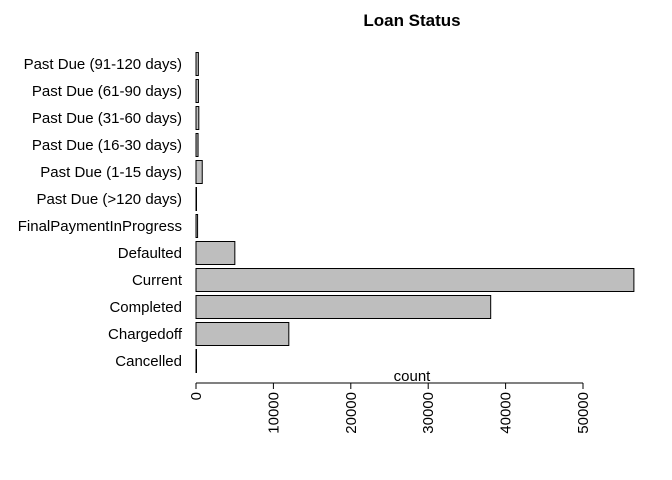  I want to click on bar-cancelled, so click(196, 361).